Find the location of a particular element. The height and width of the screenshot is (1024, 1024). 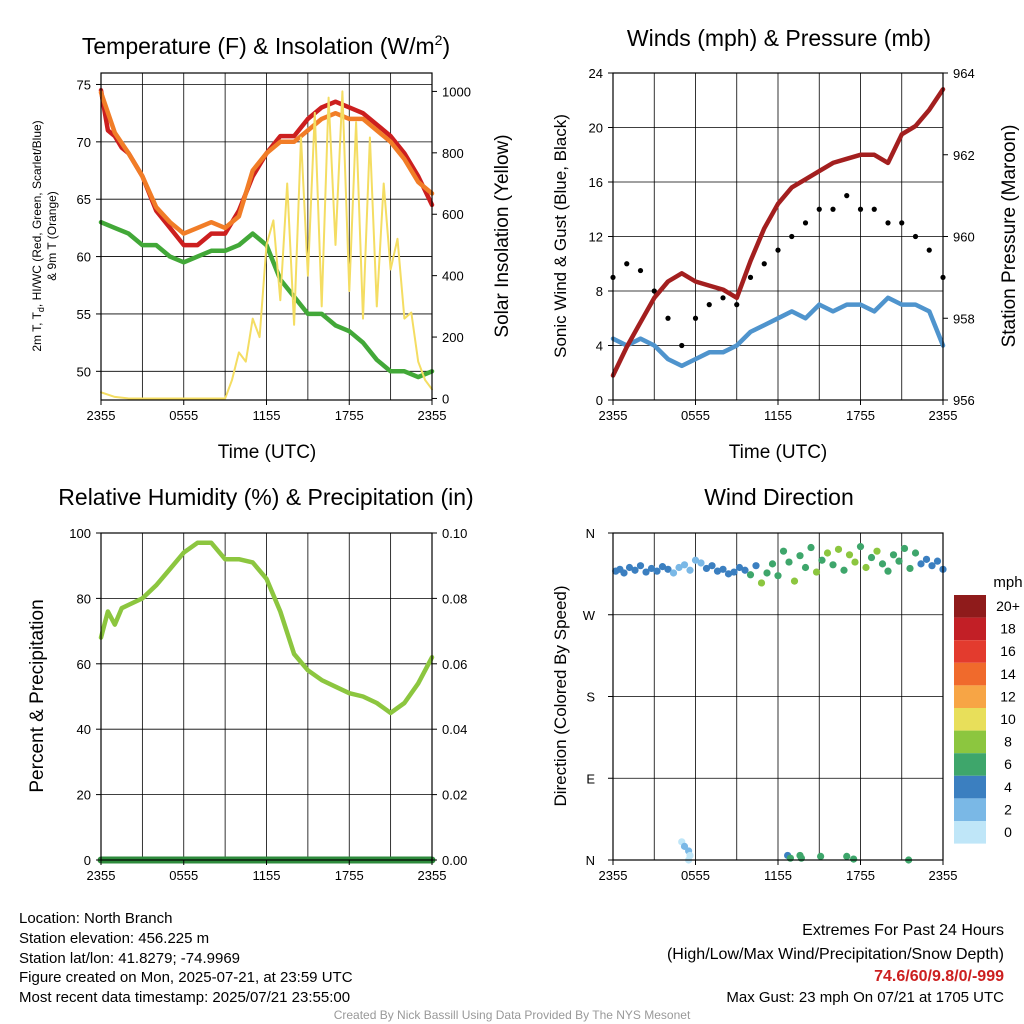

temperature-series-solar is located at coordinates (266, 245).